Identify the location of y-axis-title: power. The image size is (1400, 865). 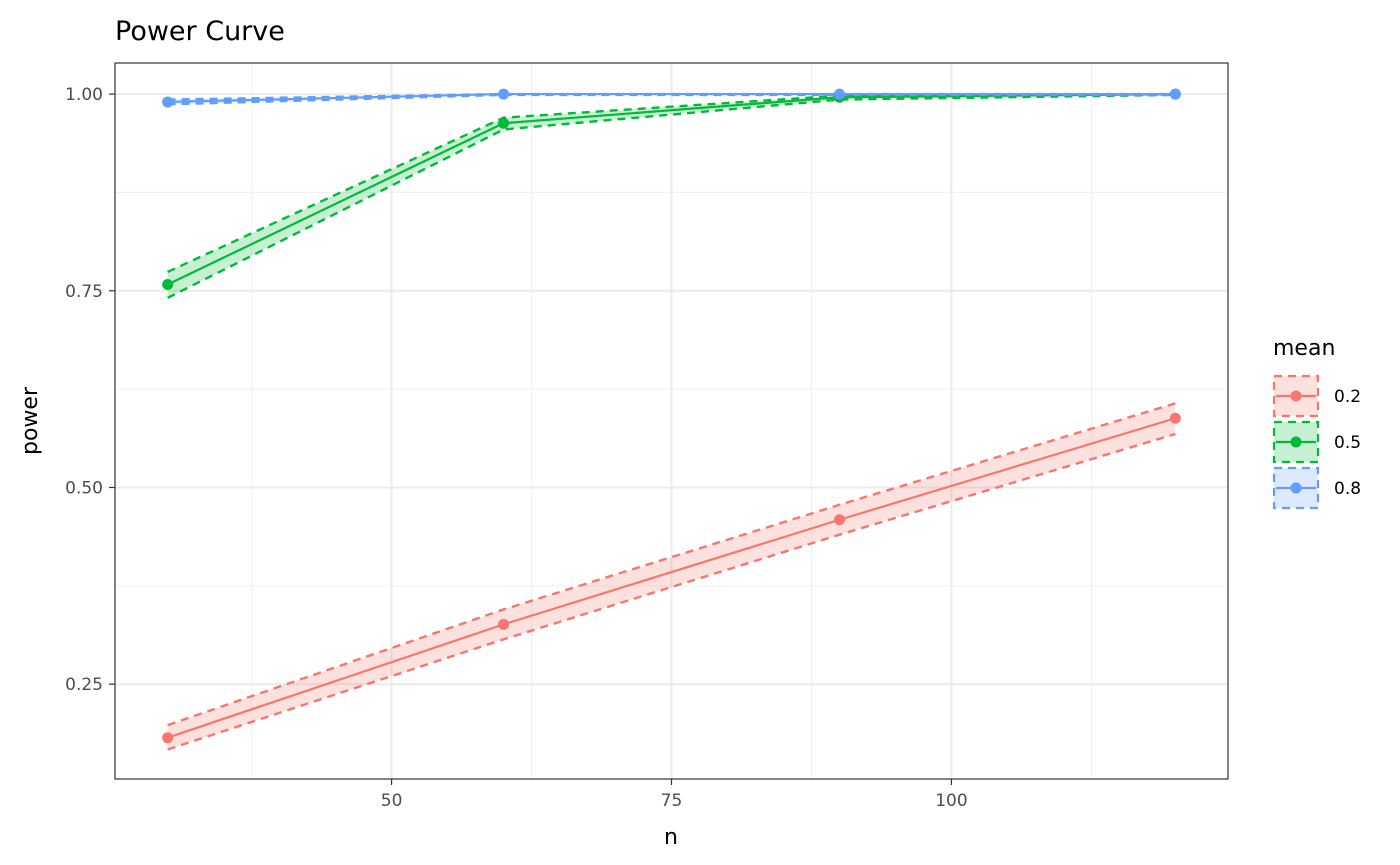
(30, 420).